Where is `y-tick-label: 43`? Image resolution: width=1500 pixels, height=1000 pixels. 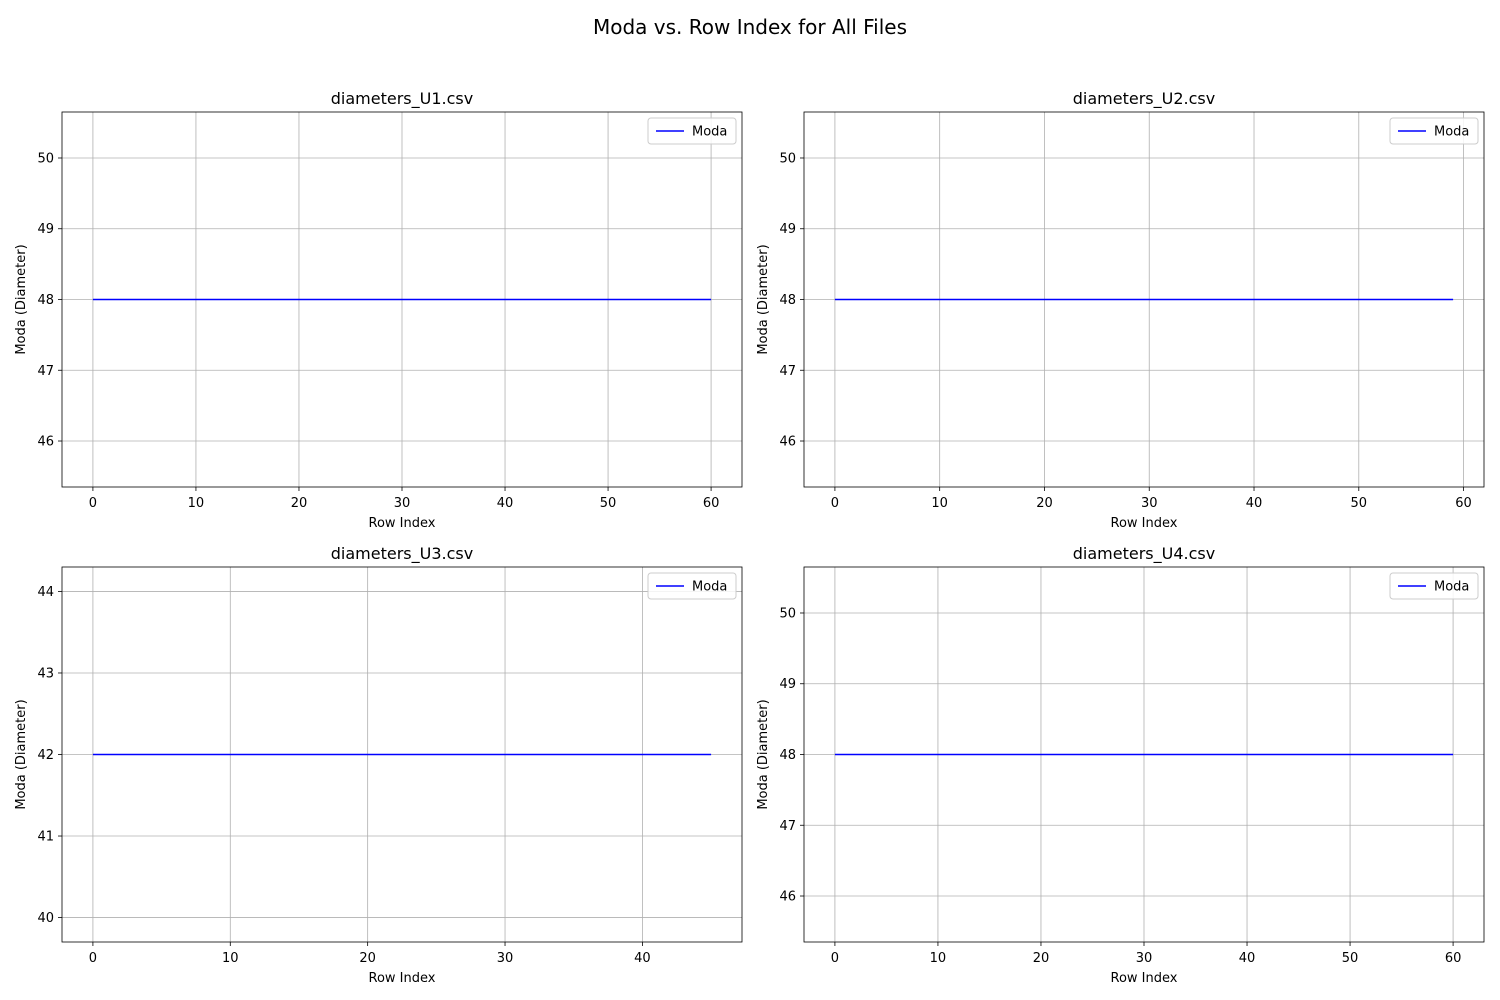 y-tick-label: 43 is located at coordinates (45, 673).